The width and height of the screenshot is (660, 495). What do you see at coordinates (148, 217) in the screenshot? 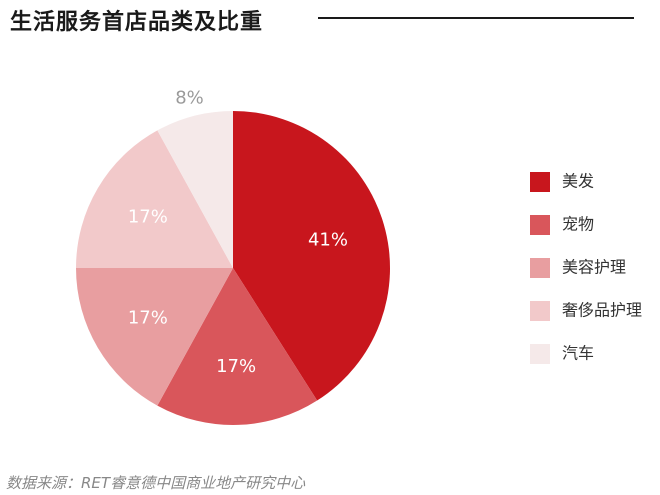
I see `pie-label-3: 17%` at bounding box center [148, 217].